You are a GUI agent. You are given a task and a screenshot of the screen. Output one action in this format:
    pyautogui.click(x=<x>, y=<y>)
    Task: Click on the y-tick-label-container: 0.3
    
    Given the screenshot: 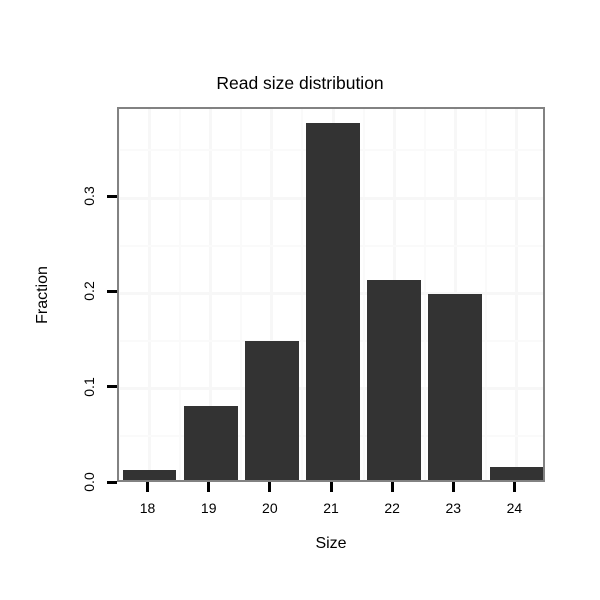 What is the action you would take?
    pyautogui.click(x=89, y=196)
    